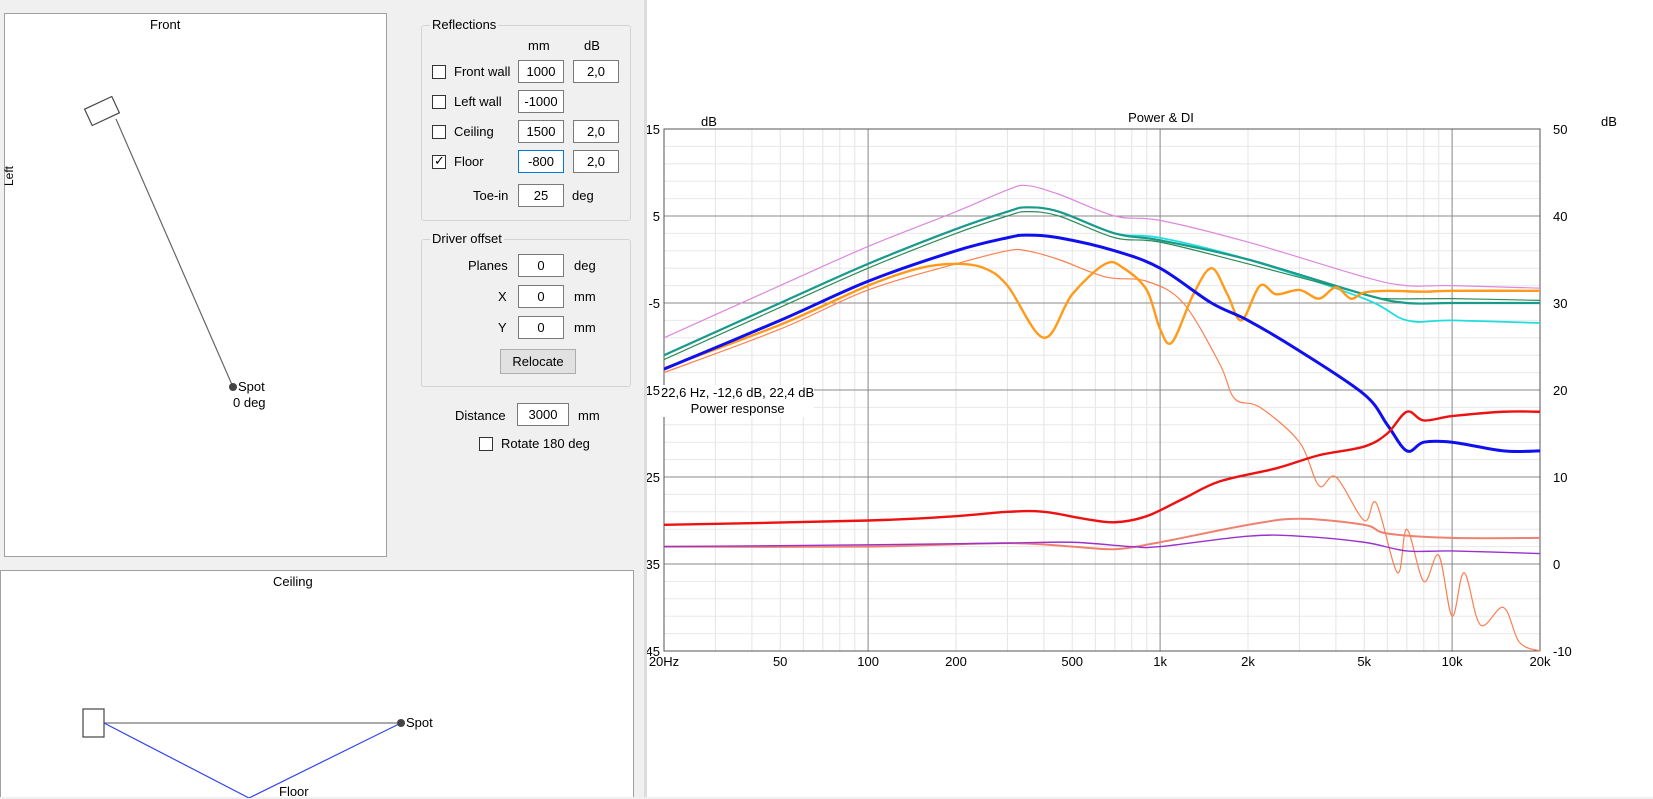  What do you see at coordinates (541, 265) in the screenshot?
I see `planes-input` at bounding box center [541, 265].